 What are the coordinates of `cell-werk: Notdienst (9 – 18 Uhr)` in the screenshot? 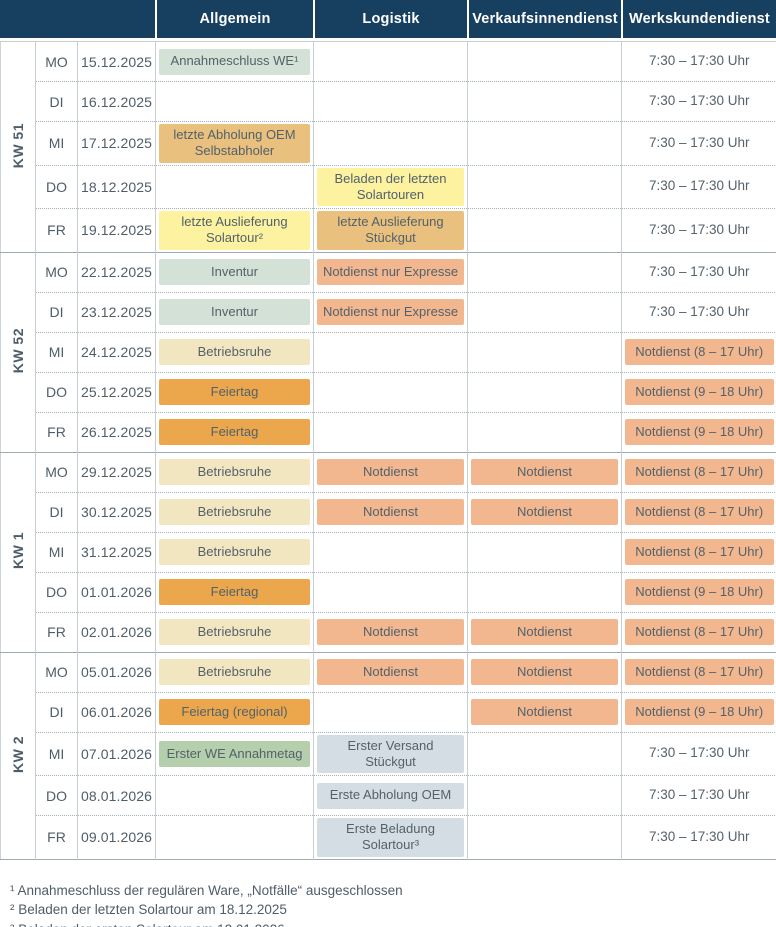 It's located at (698, 431).